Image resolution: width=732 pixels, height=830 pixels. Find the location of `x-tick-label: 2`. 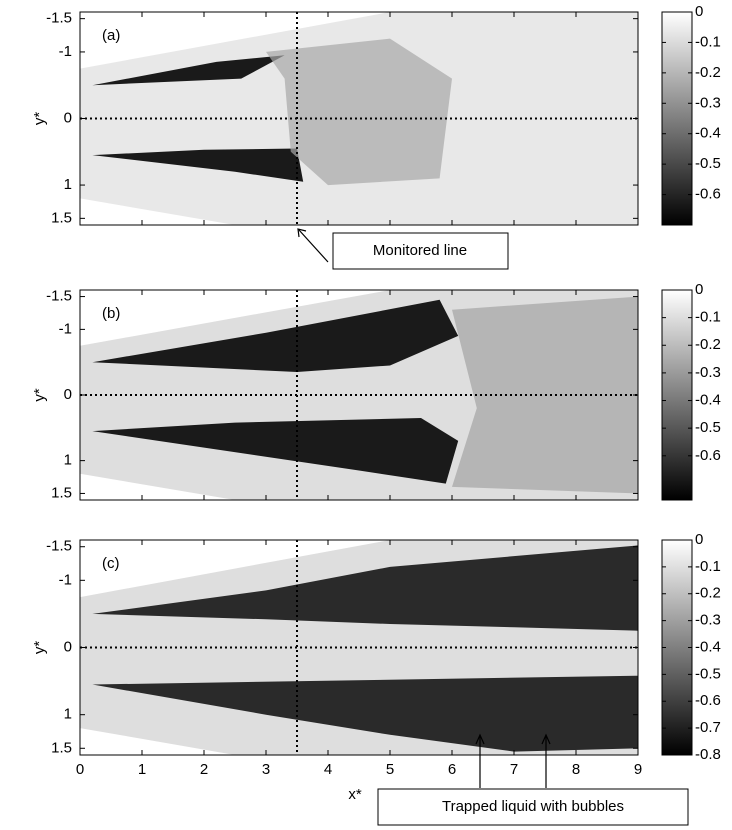

x-tick-label: 2 is located at coordinates (204, 769).